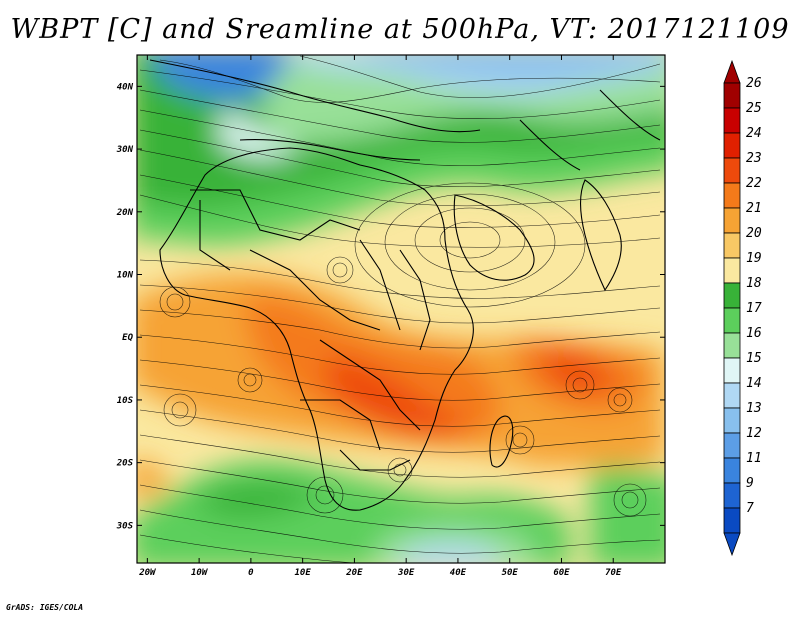 The height and width of the screenshot is (618, 800). What do you see at coordinates (754, 258) in the screenshot?
I see `colorbar-label: 19` at bounding box center [754, 258].